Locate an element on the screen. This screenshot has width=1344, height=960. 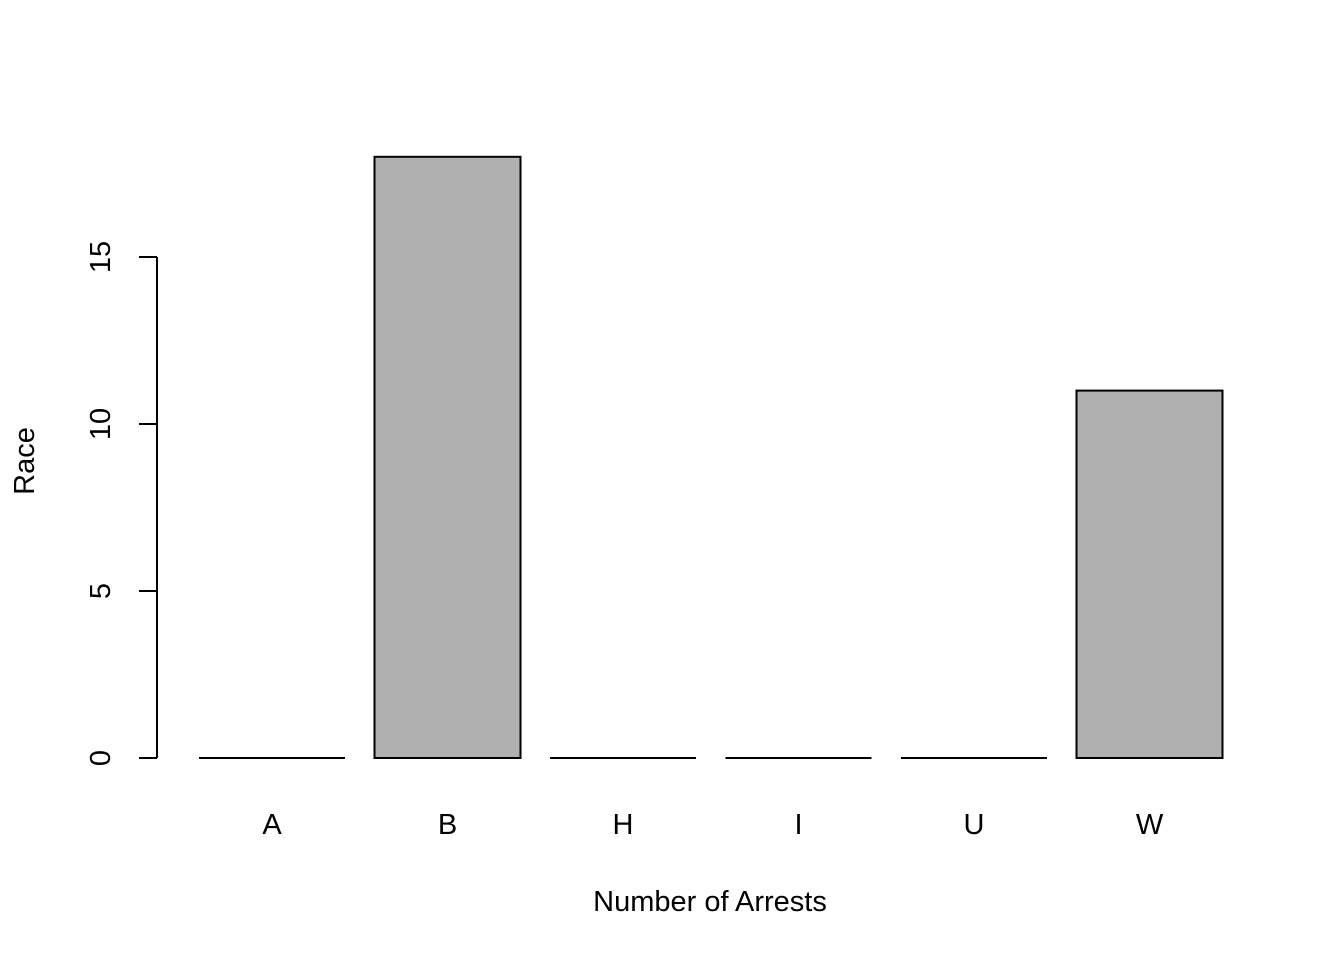
y-tick-label: 10 is located at coordinates (101, 424).